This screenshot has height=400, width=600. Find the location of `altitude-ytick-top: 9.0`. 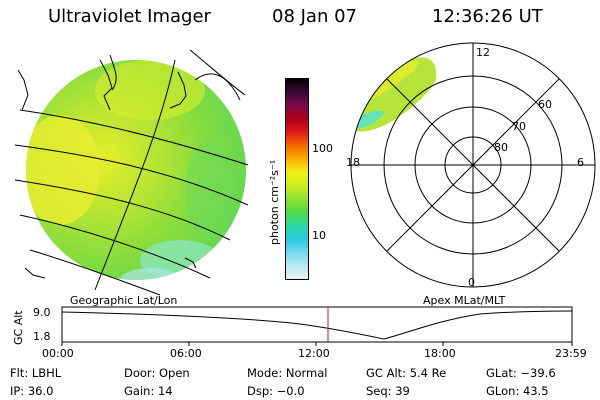

altitude-ytick-top: 9.0 is located at coordinates (42, 312).